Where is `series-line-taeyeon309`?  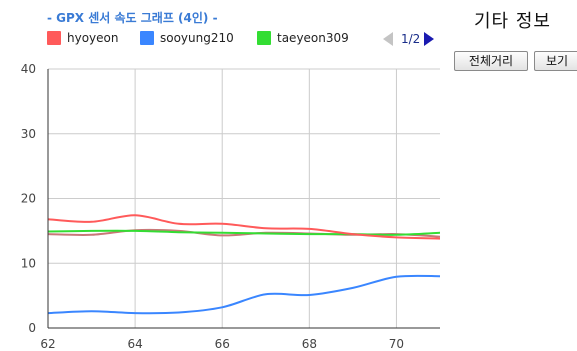
series-line-taeyeon309 is located at coordinates (244, 232).